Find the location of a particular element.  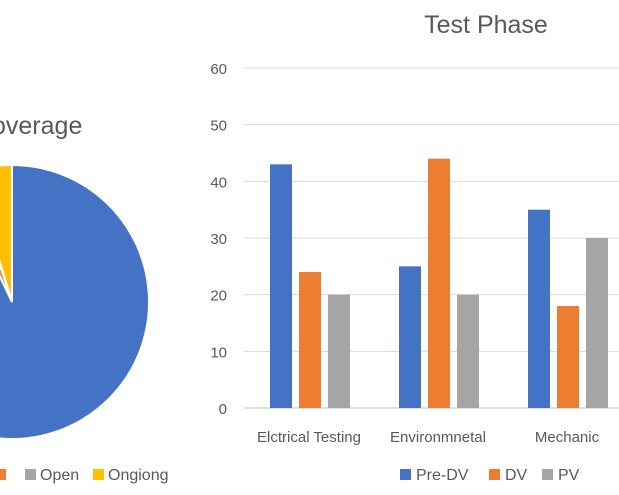

y-tick-label-20: 20 is located at coordinates (218, 296).